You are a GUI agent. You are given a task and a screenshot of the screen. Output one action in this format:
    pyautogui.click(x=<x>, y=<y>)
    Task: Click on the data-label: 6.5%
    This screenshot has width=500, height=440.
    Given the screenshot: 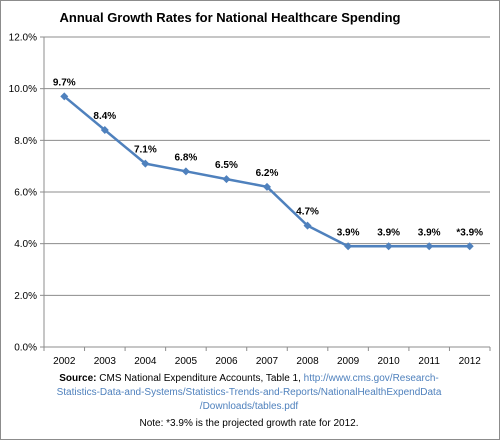 What is the action you would take?
    pyautogui.click(x=226, y=165)
    